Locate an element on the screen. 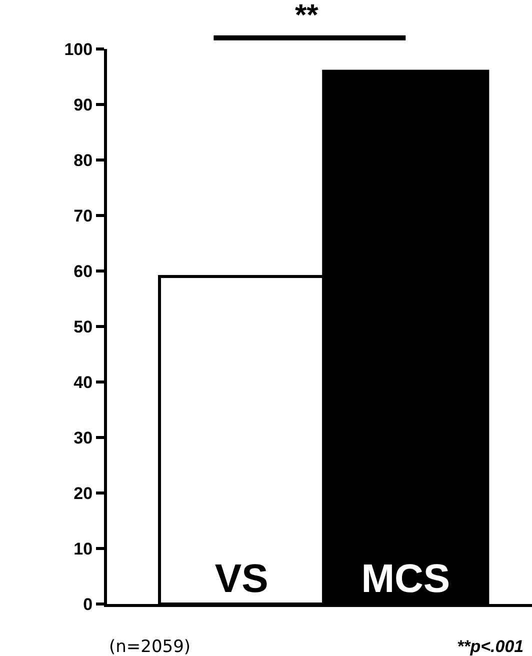  y-tick-label: 0 is located at coordinates (88, 604).